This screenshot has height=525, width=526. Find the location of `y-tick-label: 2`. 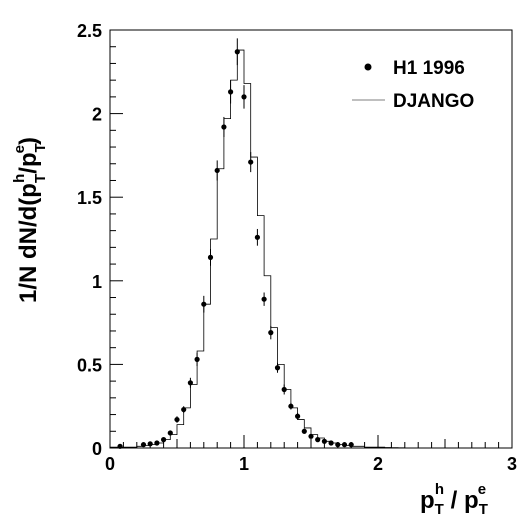

y-tick-label: 2 is located at coordinates (97, 115).